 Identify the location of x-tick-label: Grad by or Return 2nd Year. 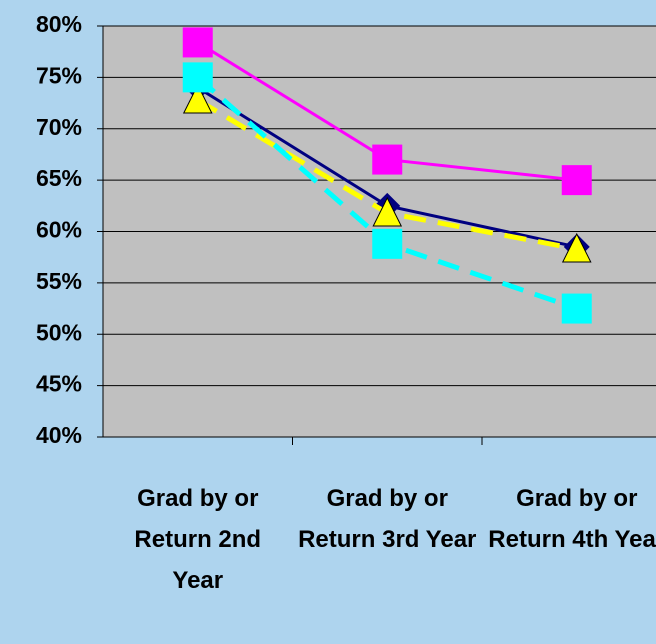
(198, 539).